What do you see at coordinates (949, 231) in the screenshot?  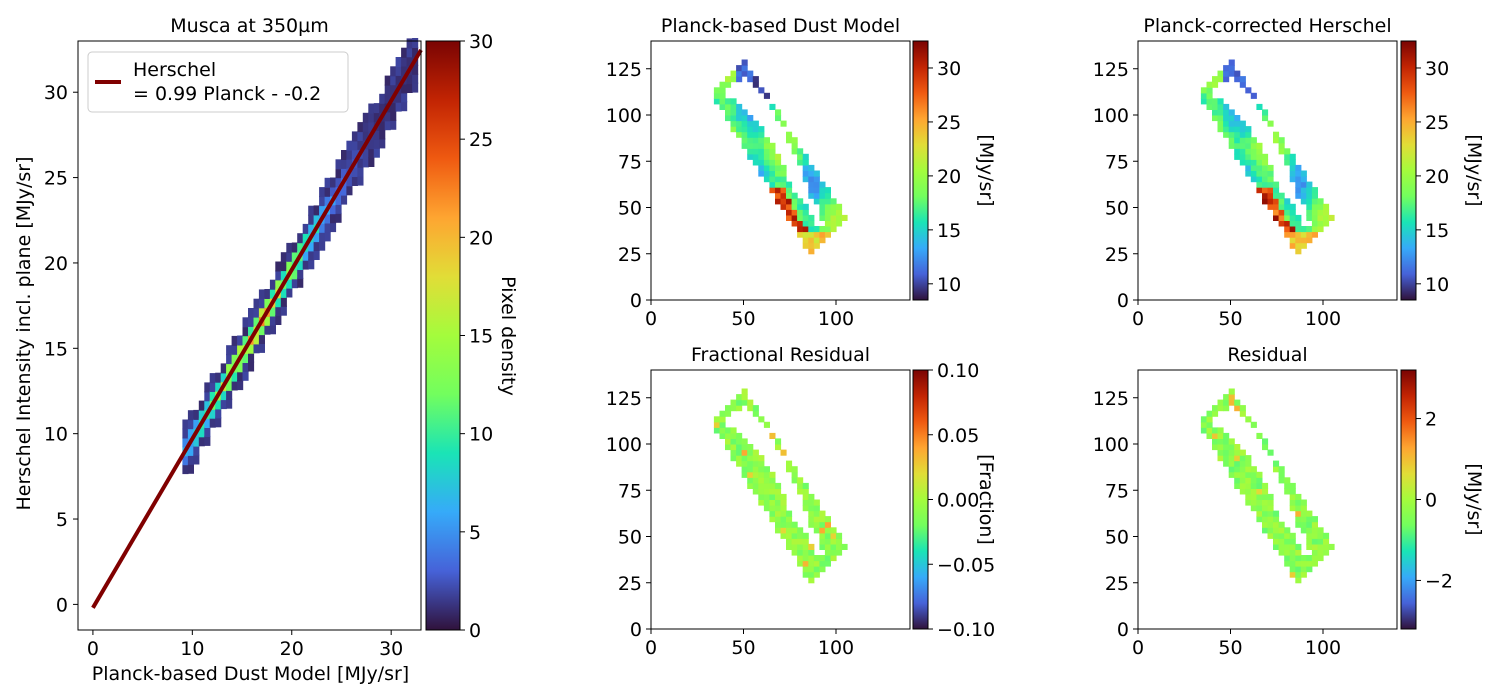 I see `colorbar-tick-label: 15` at bounding box center [949, 231].